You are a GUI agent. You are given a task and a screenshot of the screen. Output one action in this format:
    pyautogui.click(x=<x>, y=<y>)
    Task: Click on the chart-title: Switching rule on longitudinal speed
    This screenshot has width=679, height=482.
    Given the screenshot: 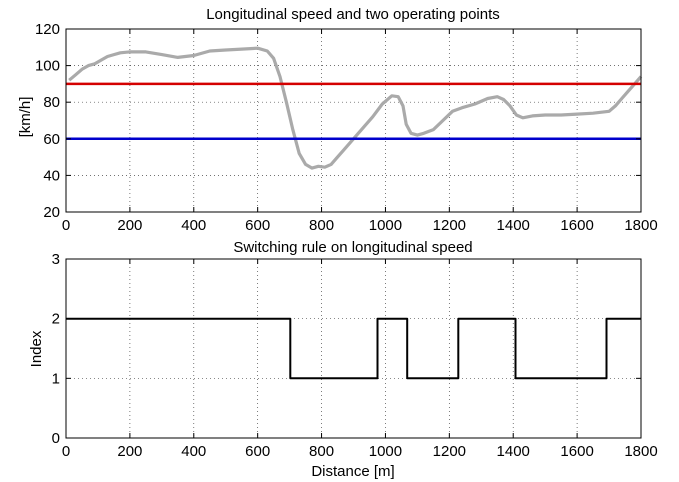 What is the action you would take?
    pyautogui.click(x=352, y=247)
    